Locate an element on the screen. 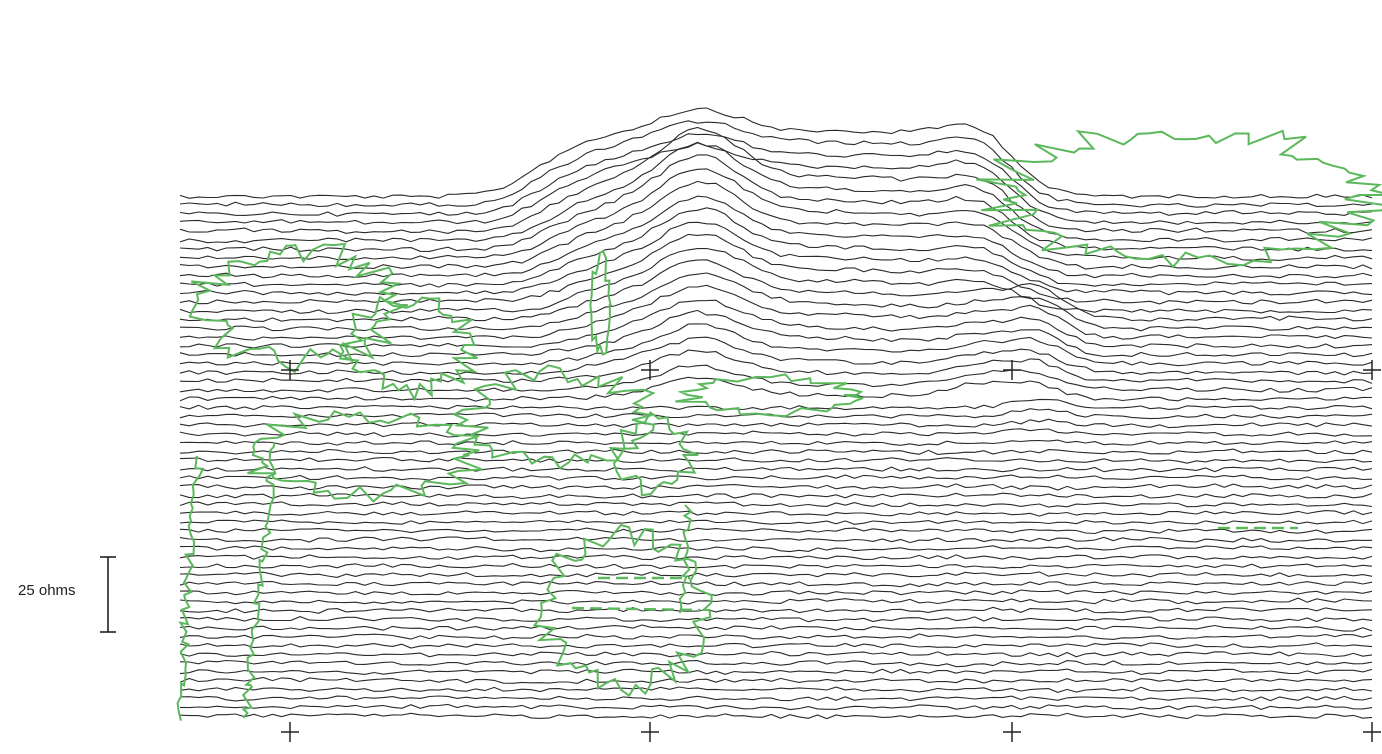 The height and width of the screenshot is (754, 1382). scale-bar is located at coordinates (108, 594).